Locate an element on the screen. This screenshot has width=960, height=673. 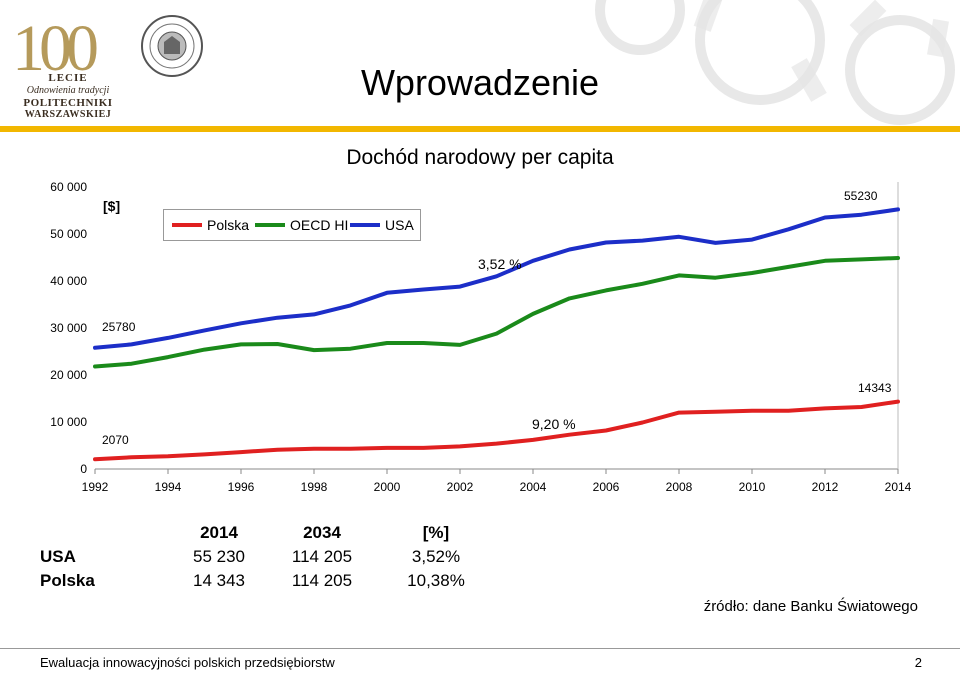
legend-item-usa: USA is located at coordinates (382, 225).